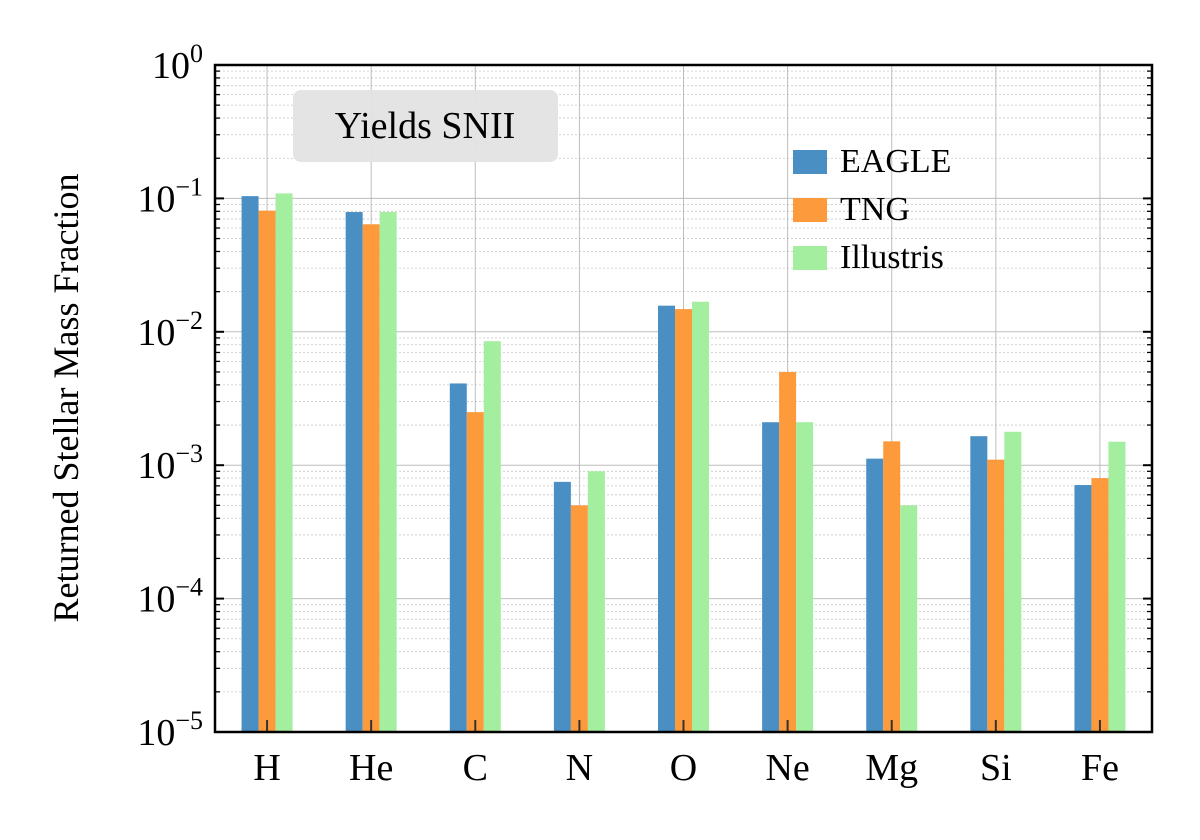  I want to click on bar-eagle-c, so click(458, 557).